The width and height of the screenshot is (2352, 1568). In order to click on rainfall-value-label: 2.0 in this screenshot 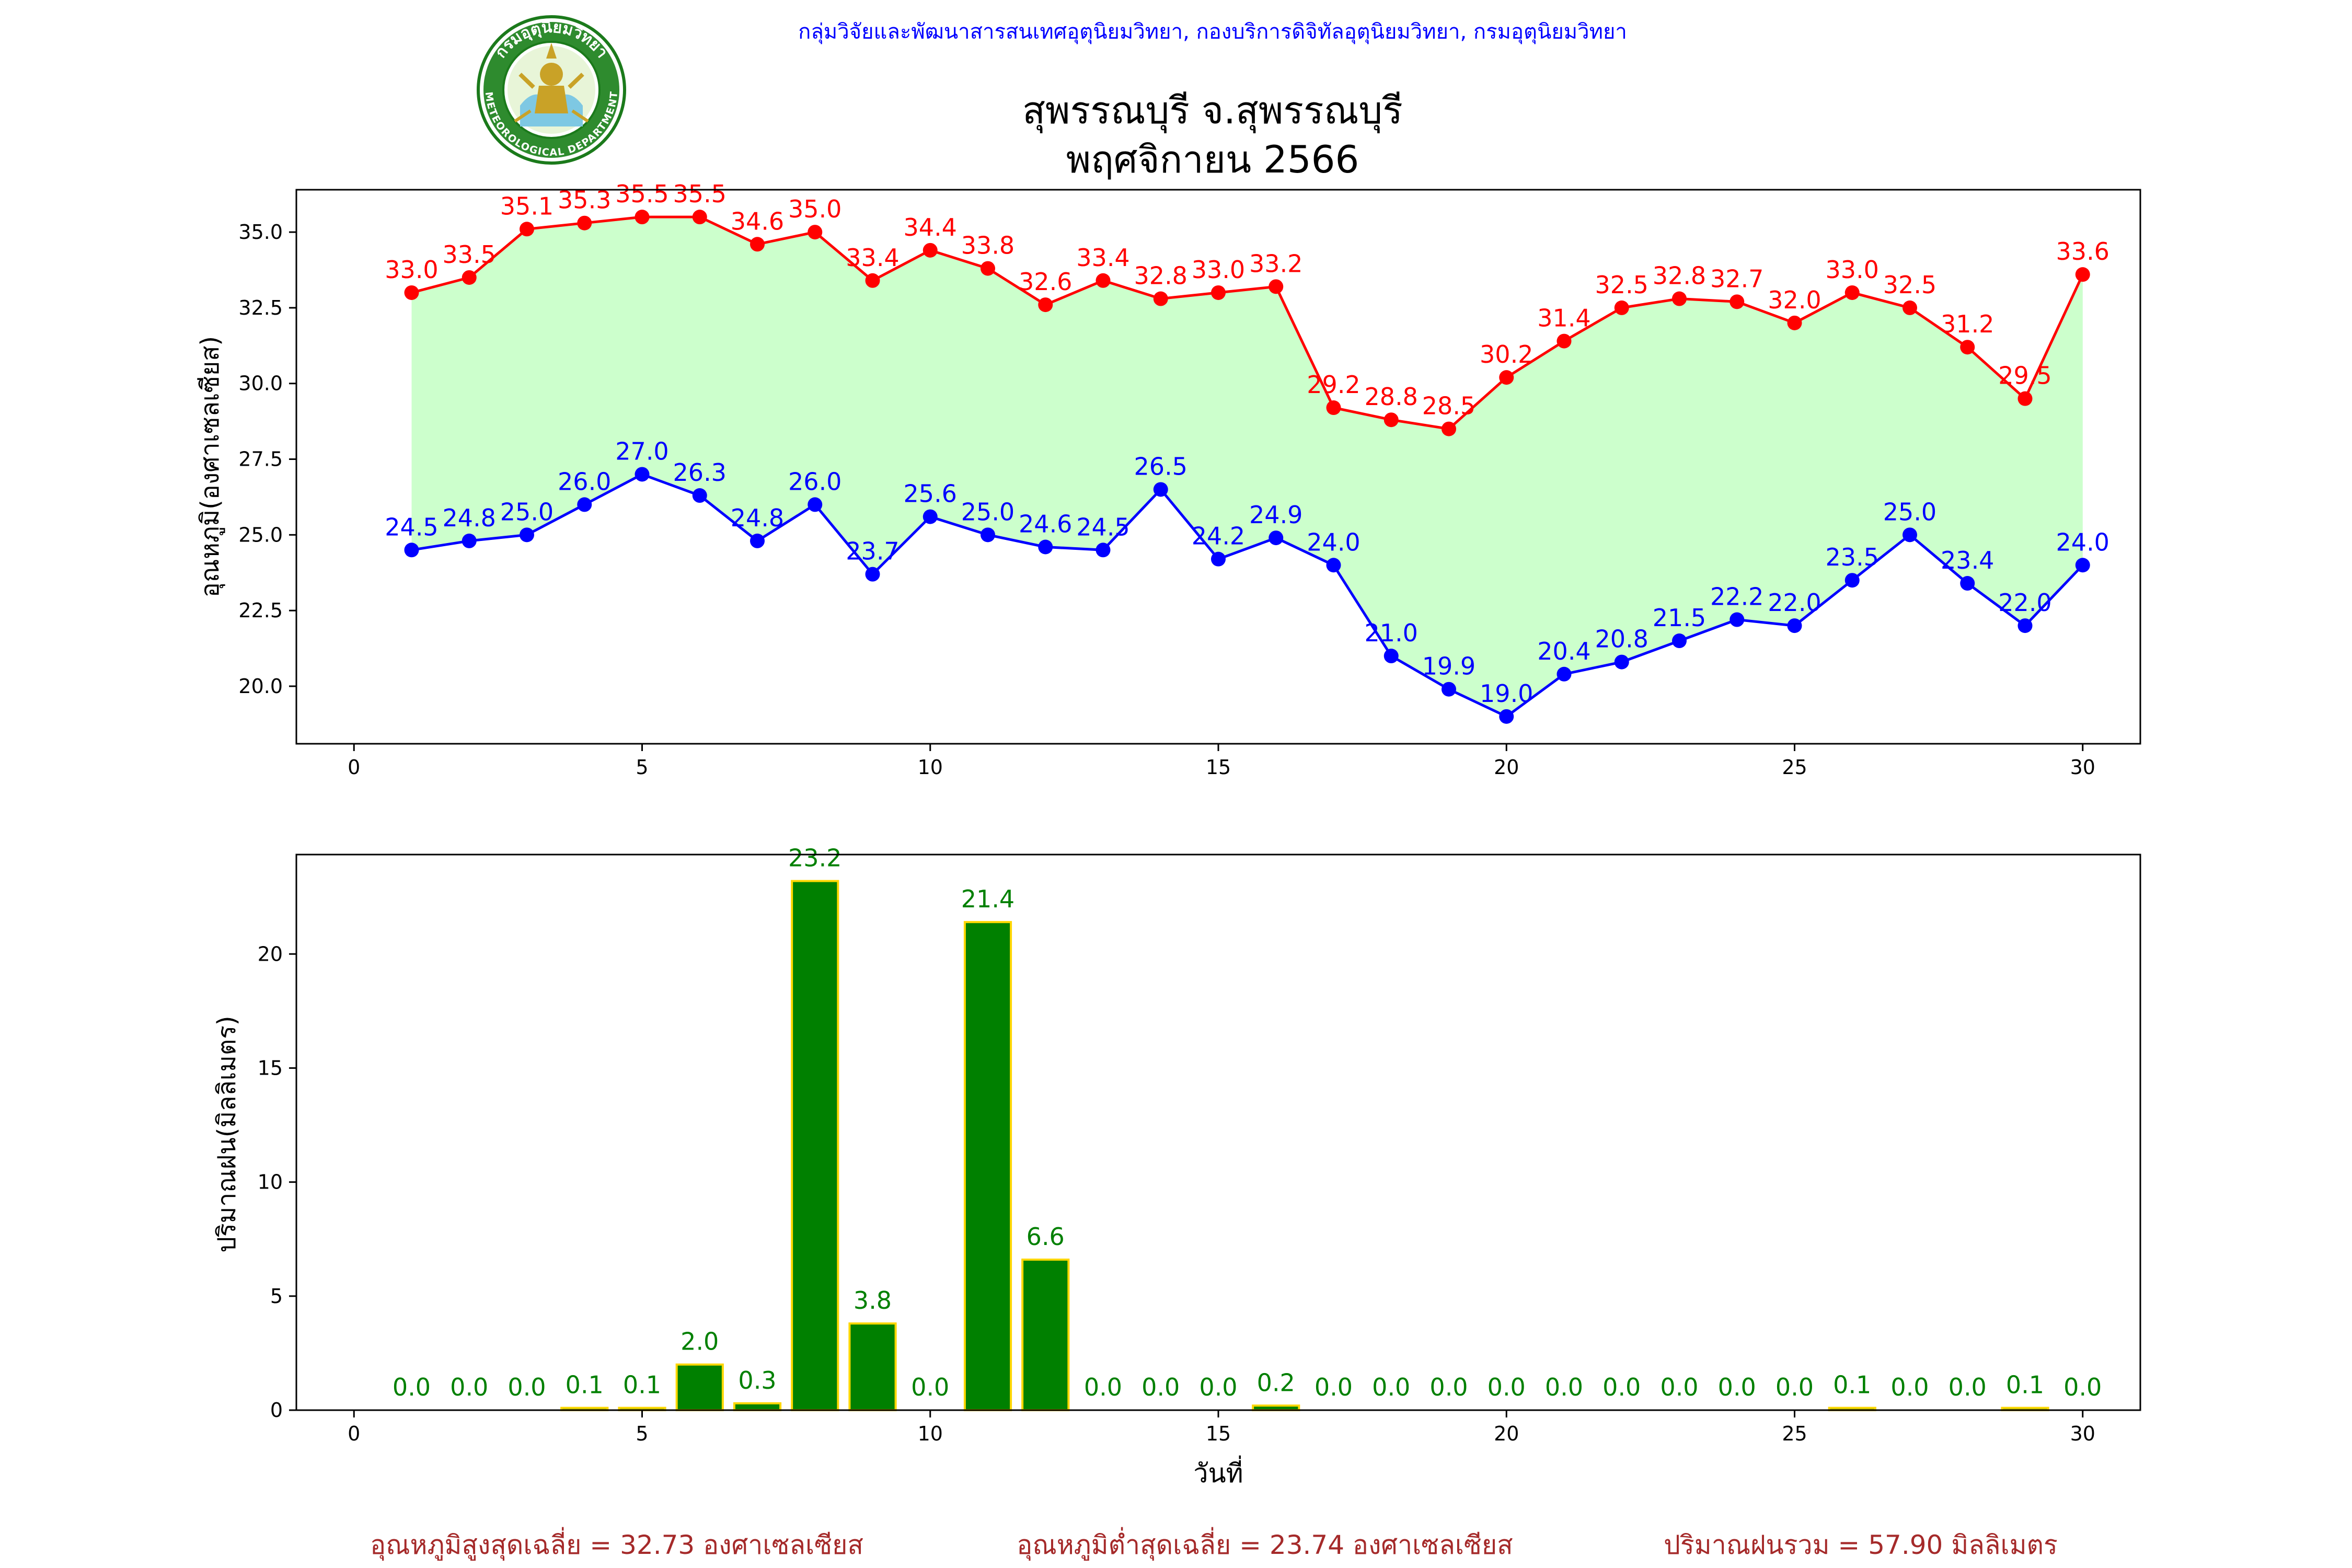, I will do `click(700, 1342)`.